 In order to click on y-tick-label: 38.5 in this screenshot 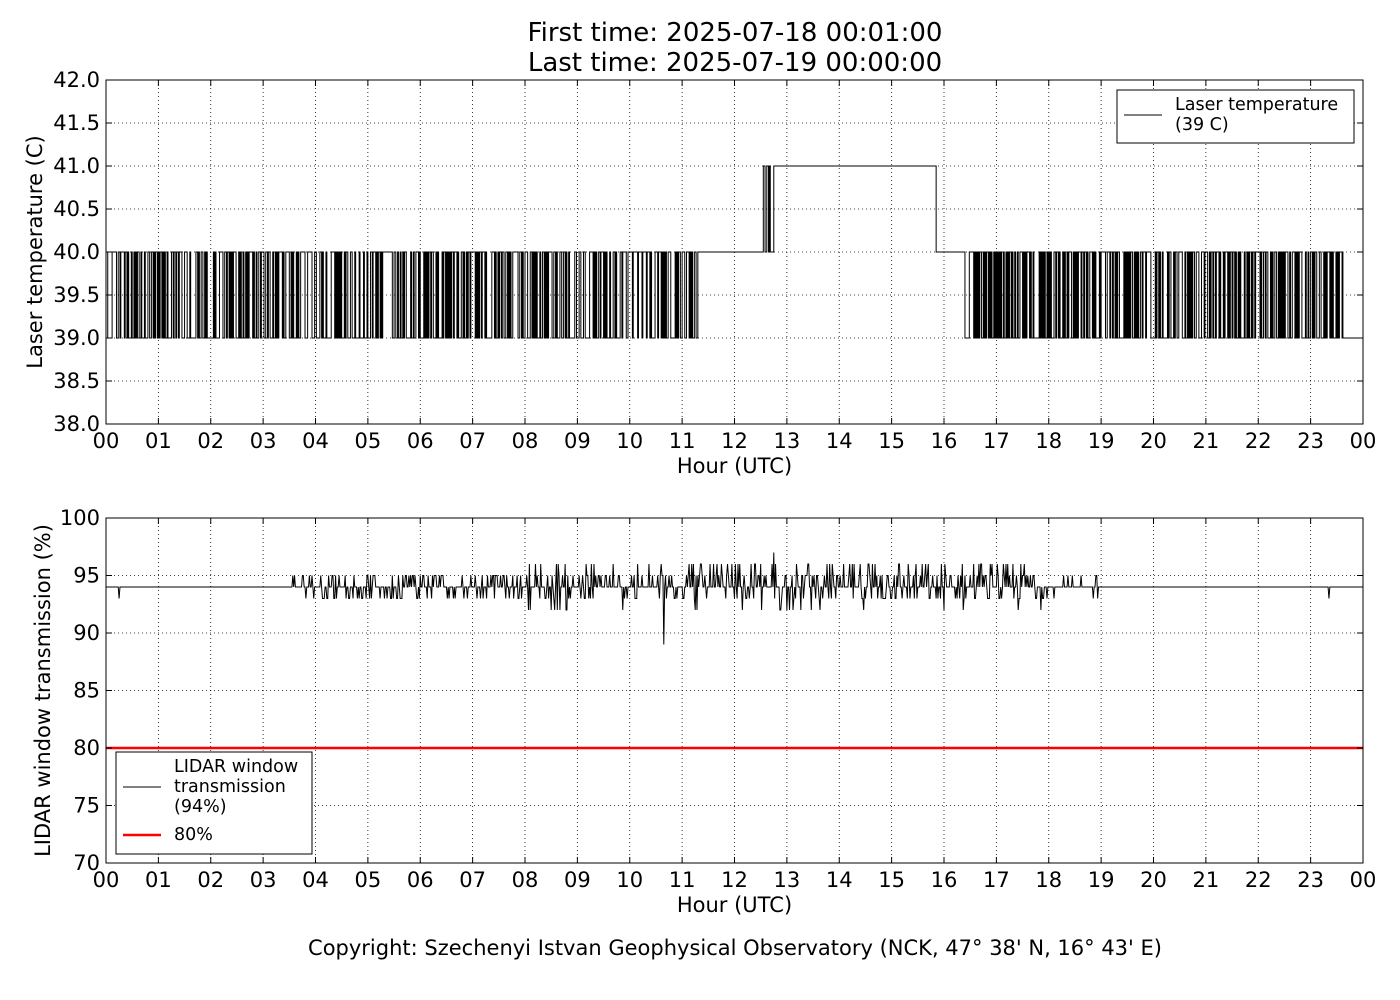, I will do `click(76, 381)`.